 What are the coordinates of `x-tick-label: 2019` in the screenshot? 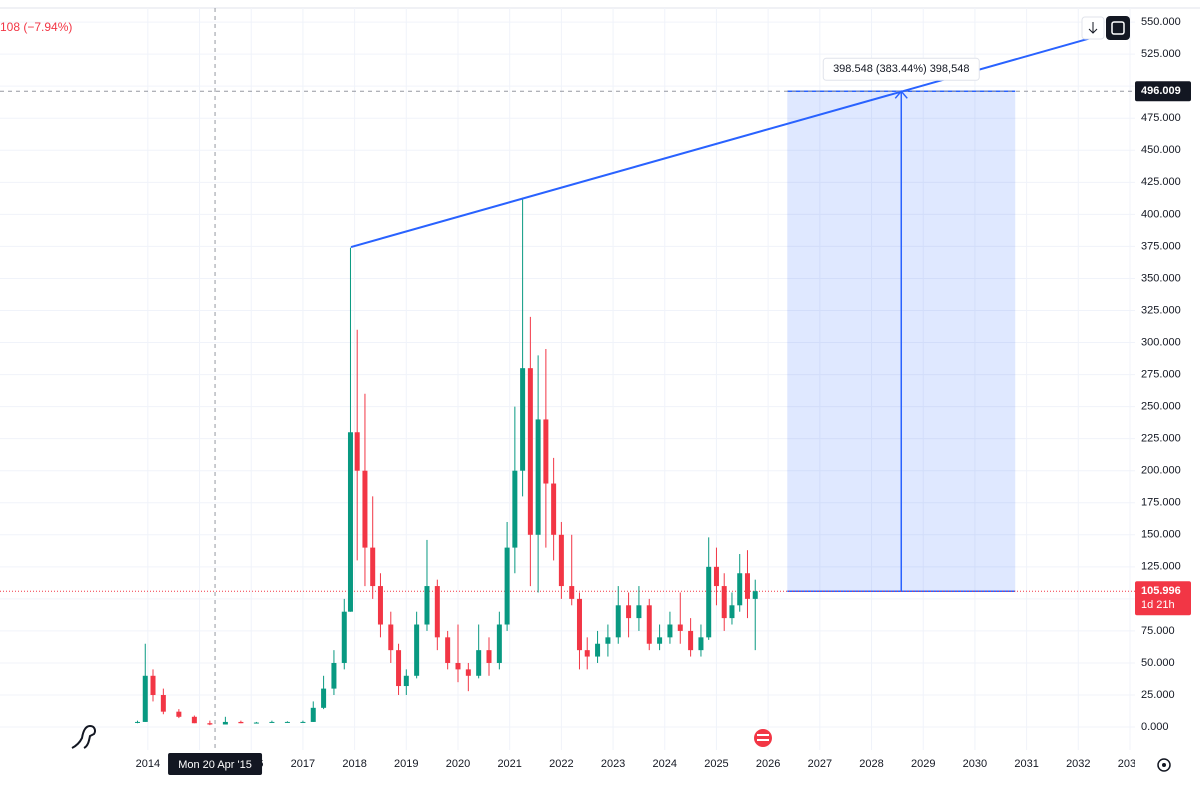 It's located at (406, 764).